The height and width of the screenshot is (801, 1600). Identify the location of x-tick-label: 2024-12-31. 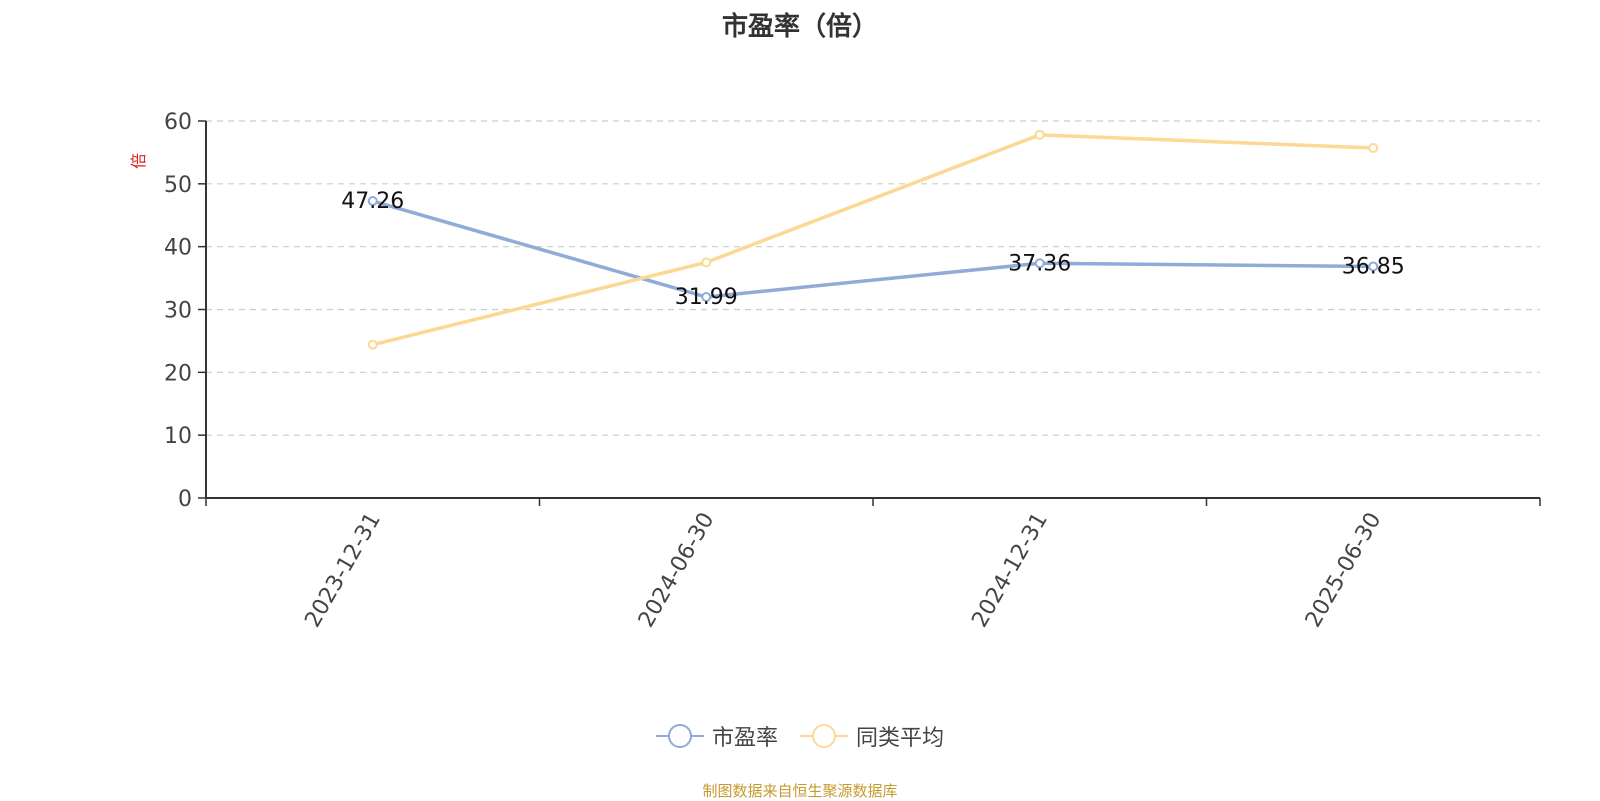
(1010, 570).